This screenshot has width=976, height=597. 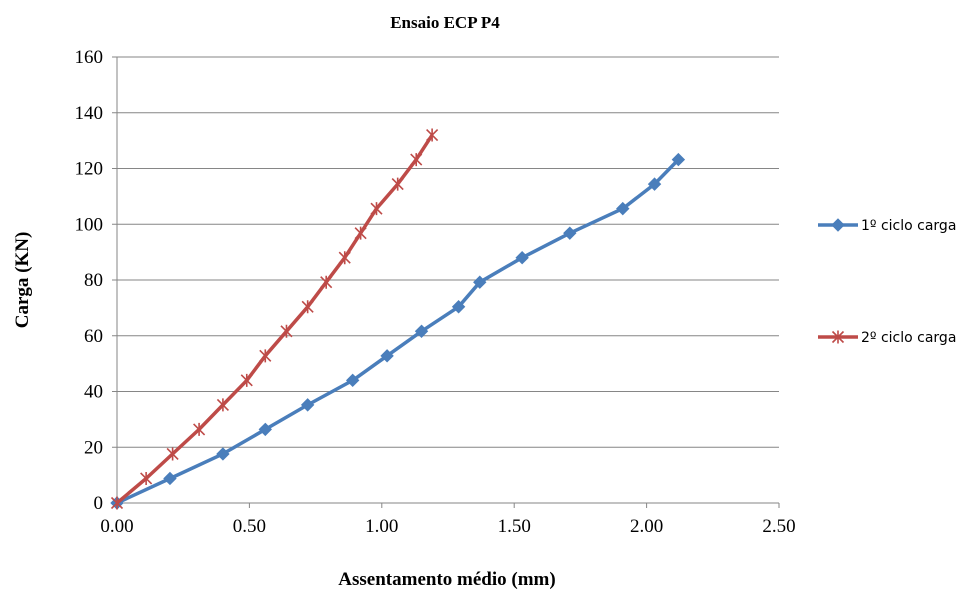 What do you see at coordinates (93, 392) in the screenshot?
I see `y-tick-label: 40` at bounding box center [93, 392].